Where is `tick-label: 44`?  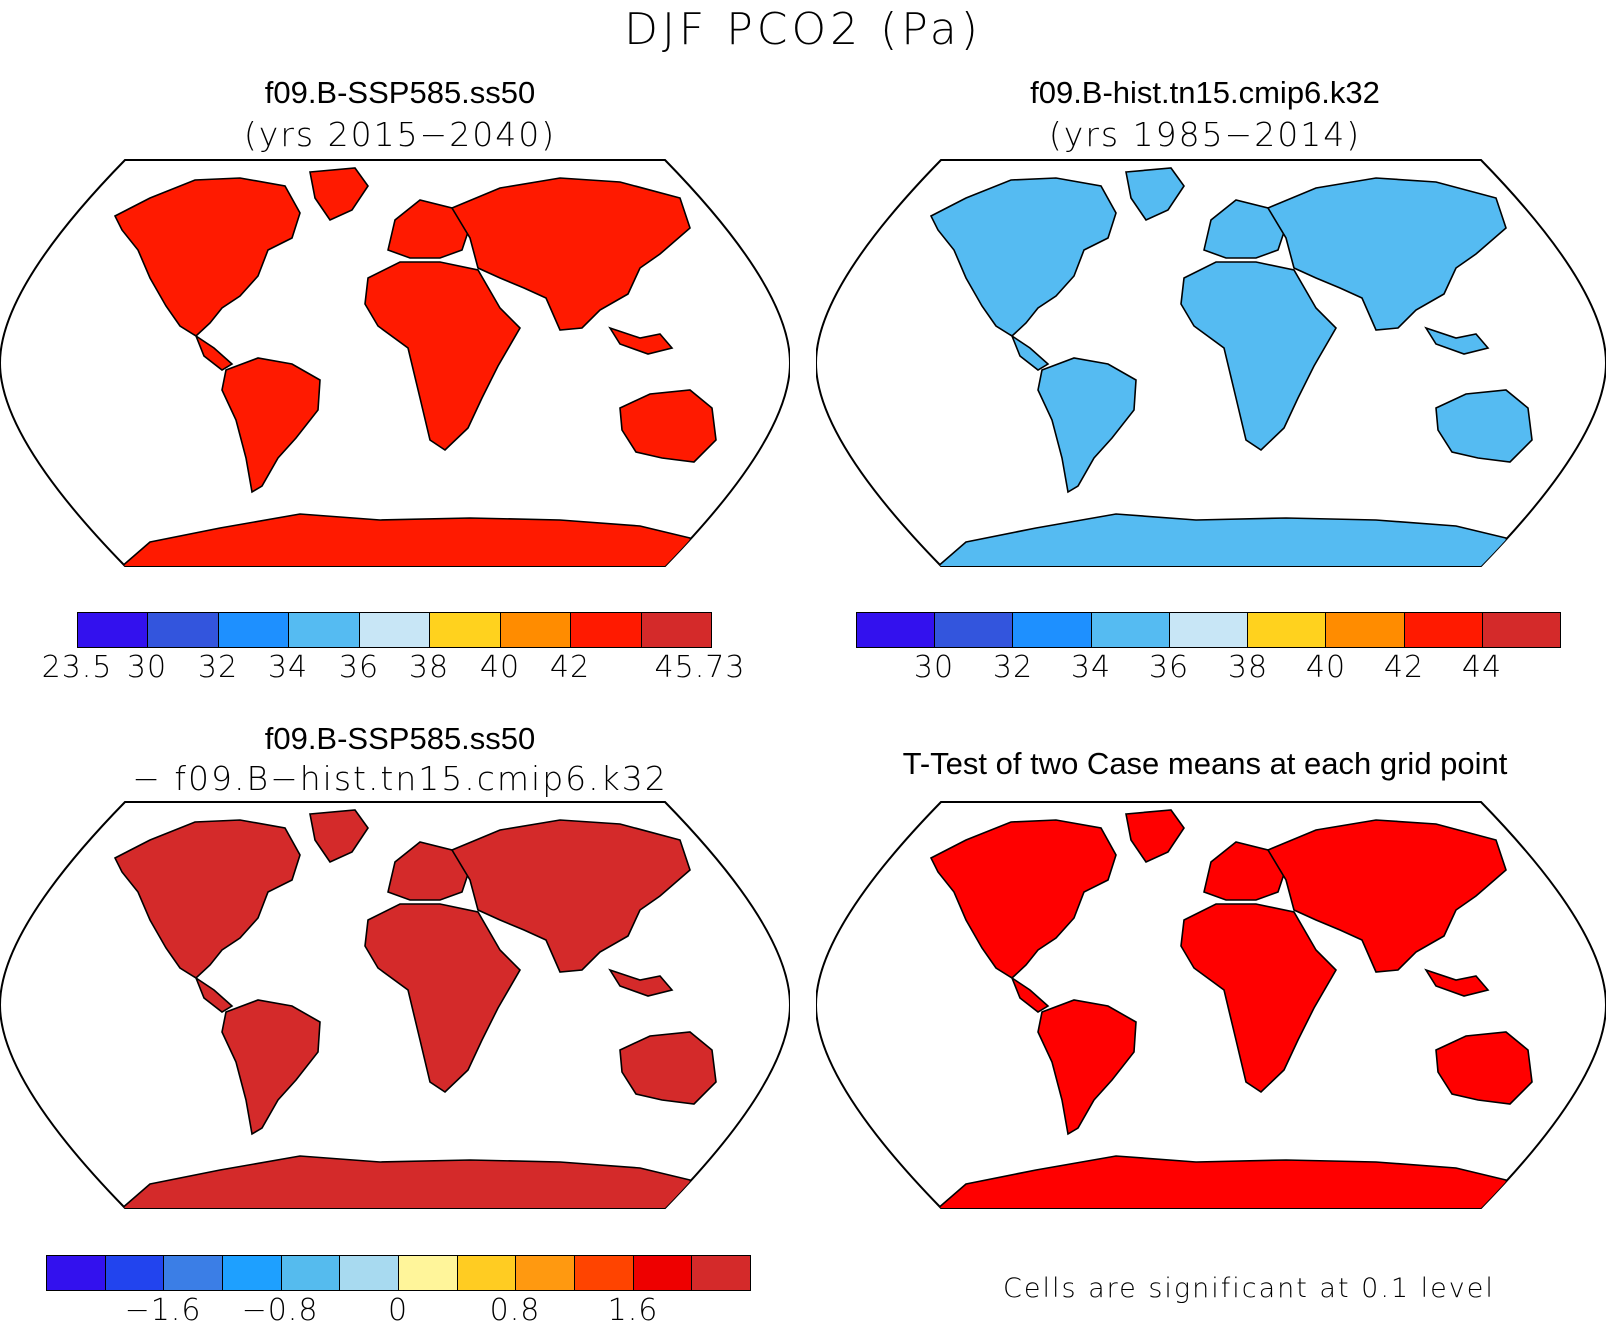 tick-label: 44 is located at coordinates (1482, 667).